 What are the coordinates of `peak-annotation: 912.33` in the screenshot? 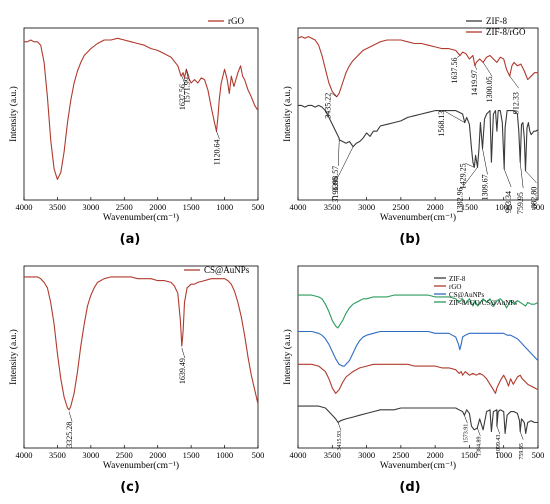 It's located at (516, 103).